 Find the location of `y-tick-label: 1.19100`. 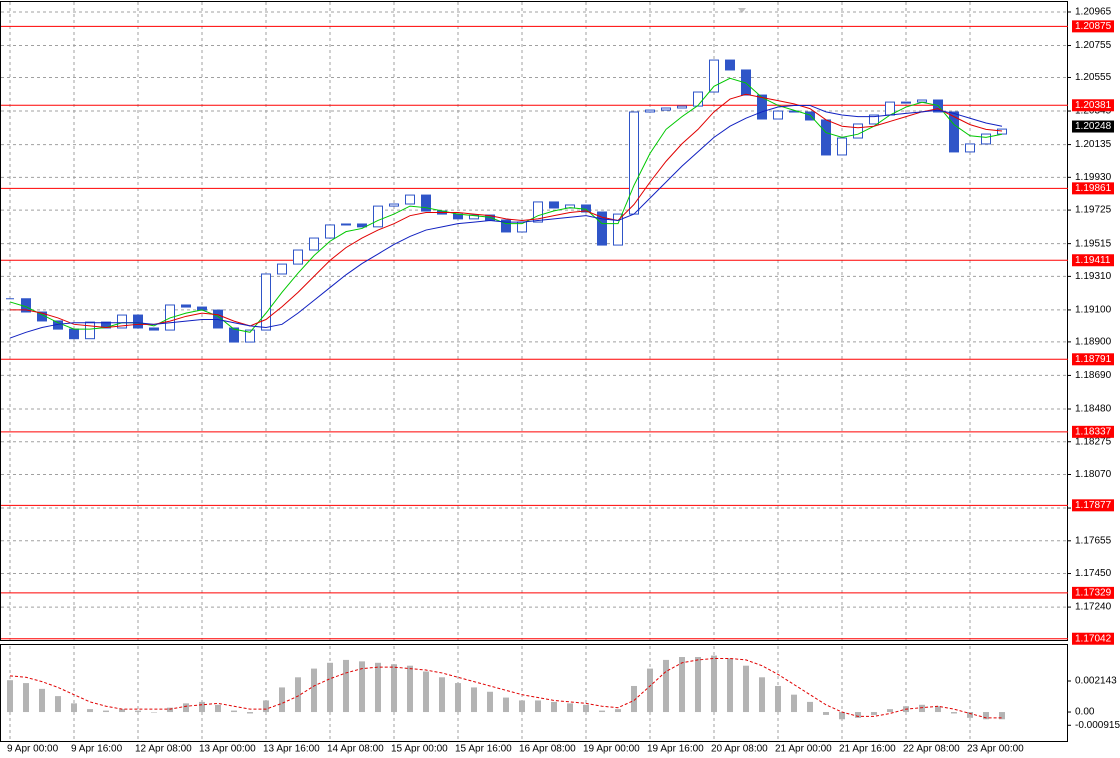

y-tick-label: 1.19100 is located at coordinates (1093, 310).